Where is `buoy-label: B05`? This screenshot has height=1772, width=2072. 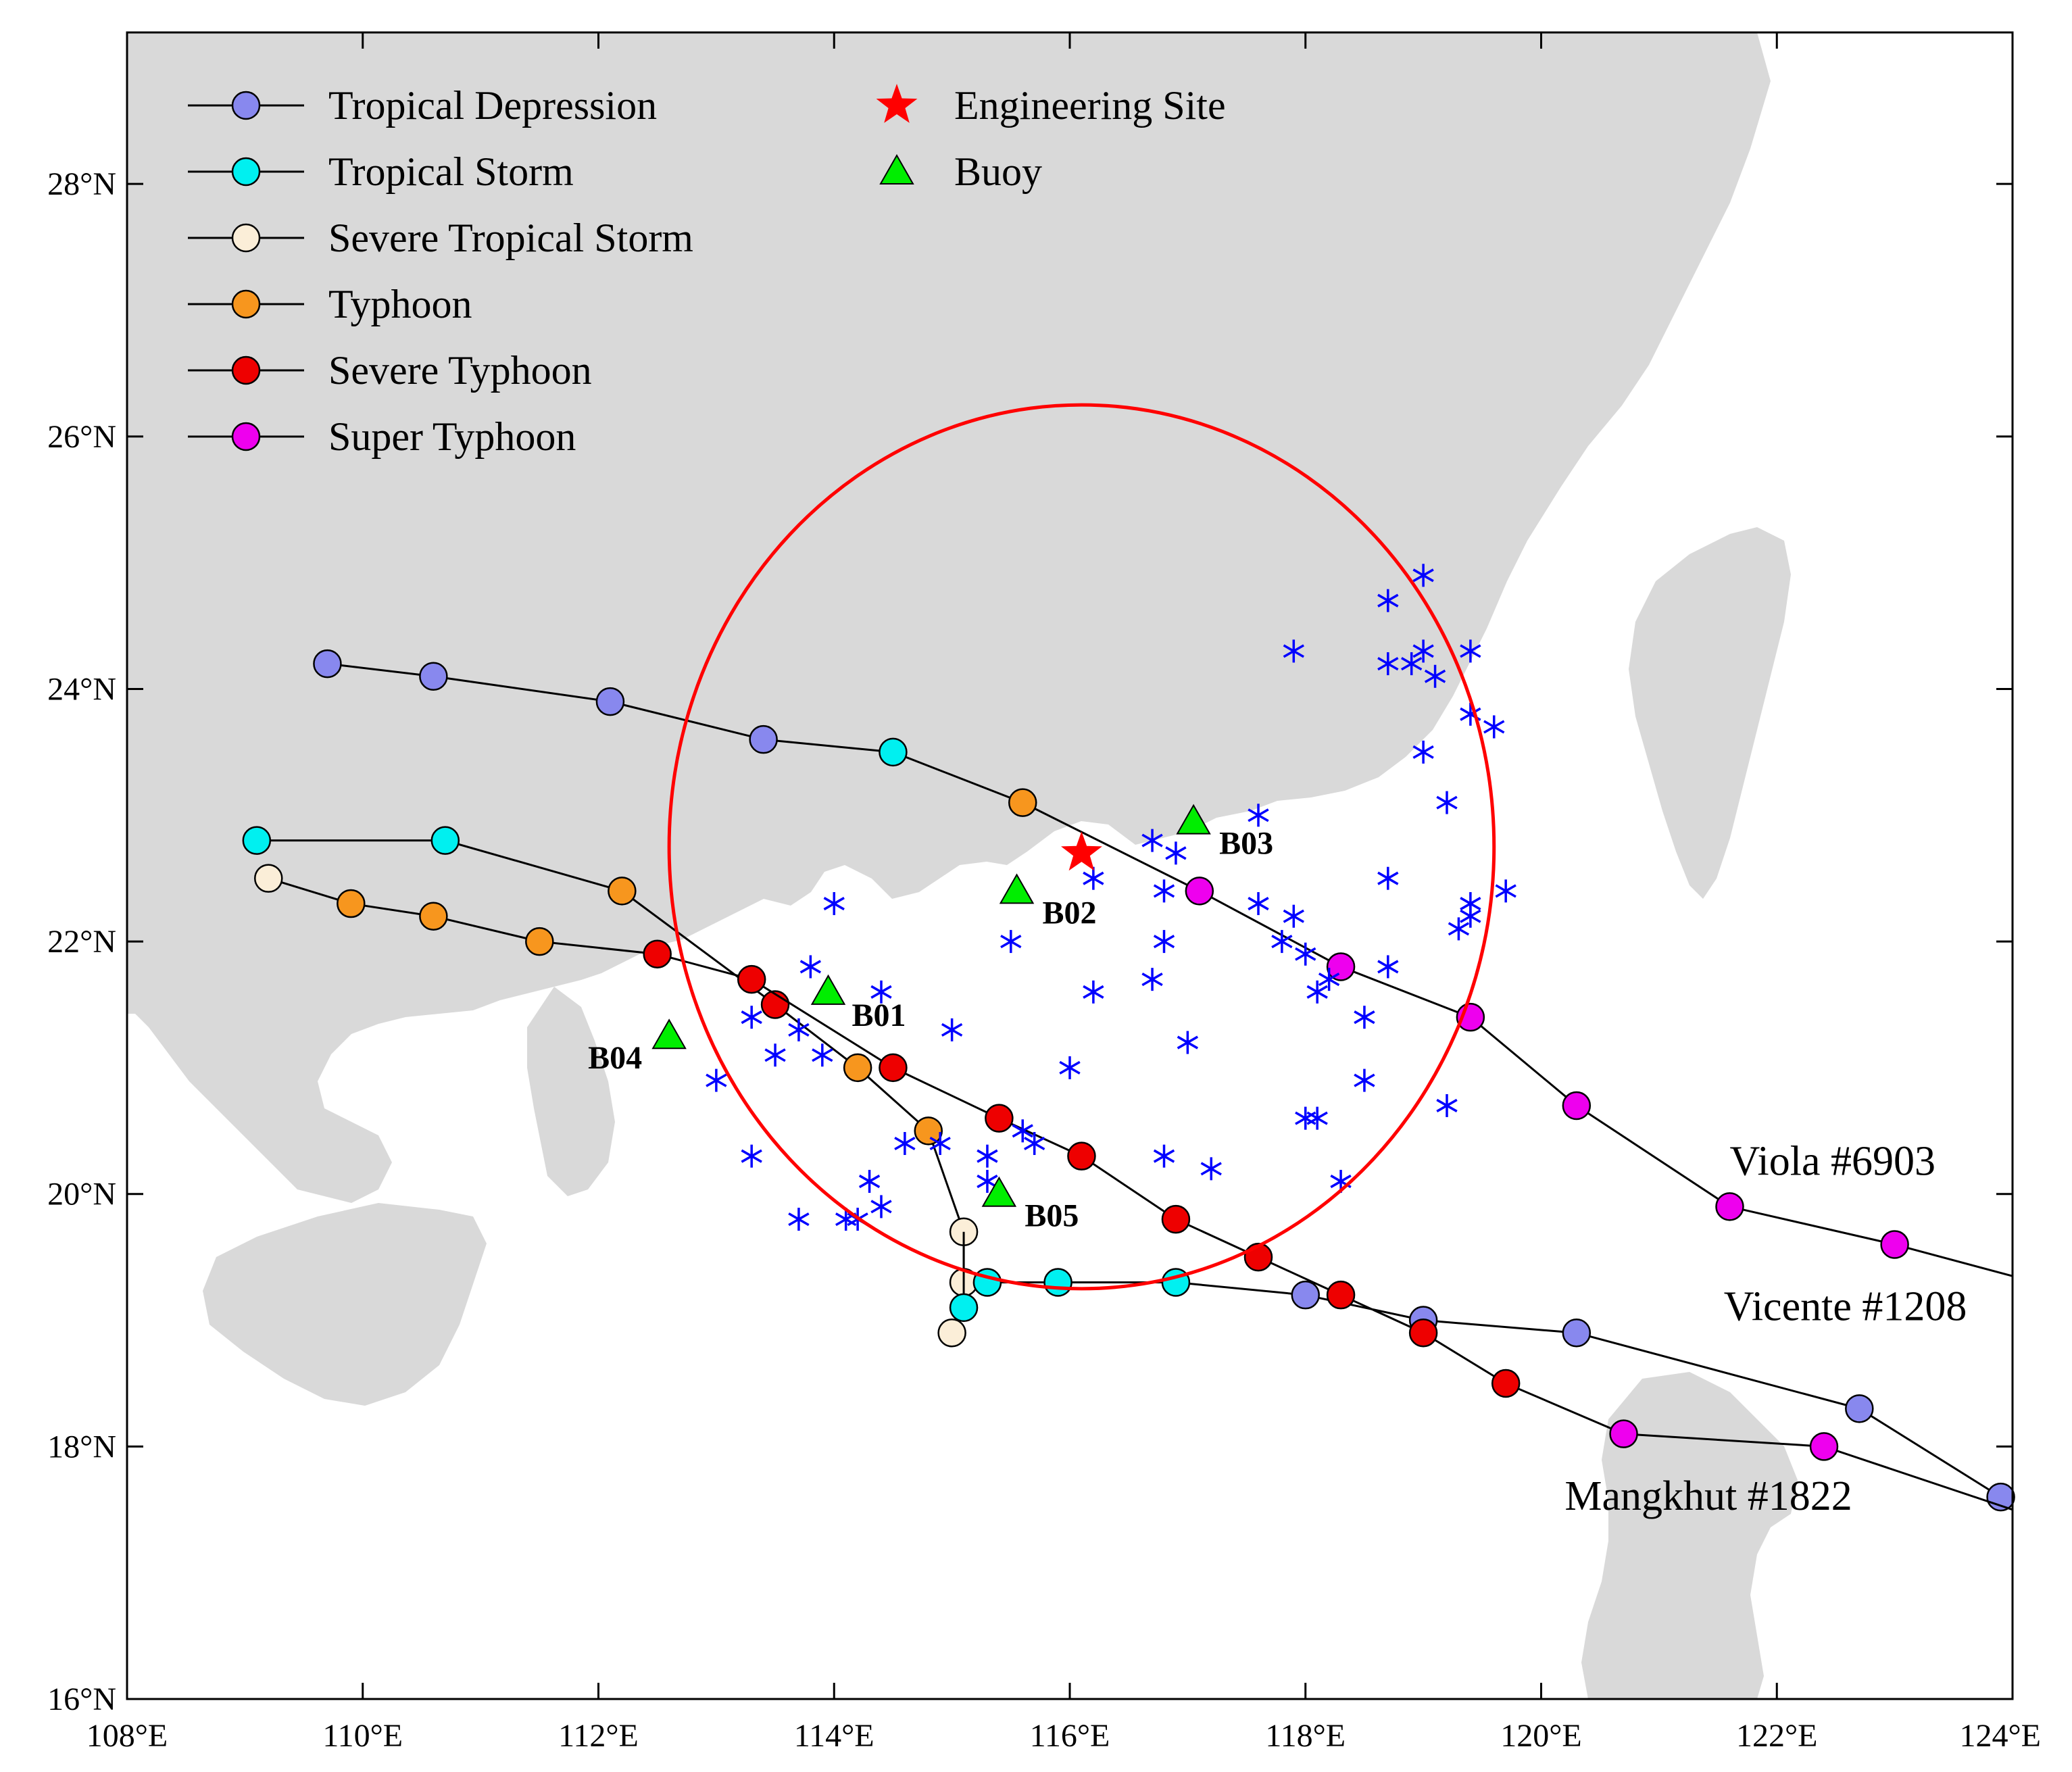 buoy-label: B05 is located at coordinates (1052, 1216).